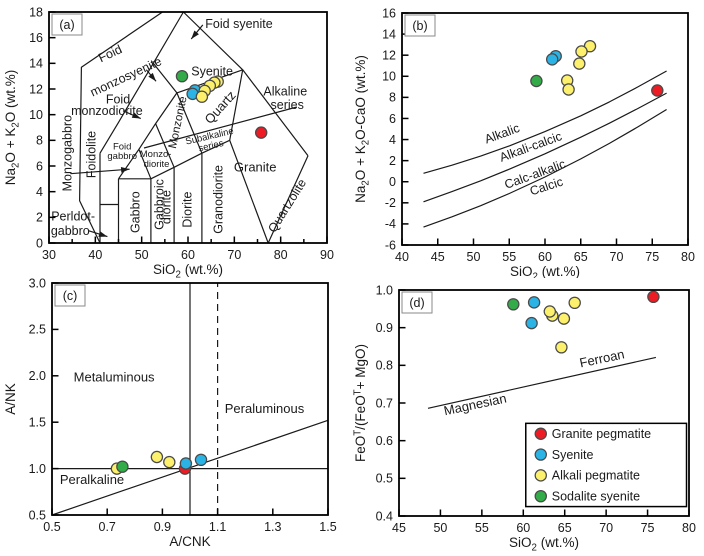  What do you see at coordinates (100, 171) in the screenshot?
I see `arrow-line` at bounding box center [100, 171].